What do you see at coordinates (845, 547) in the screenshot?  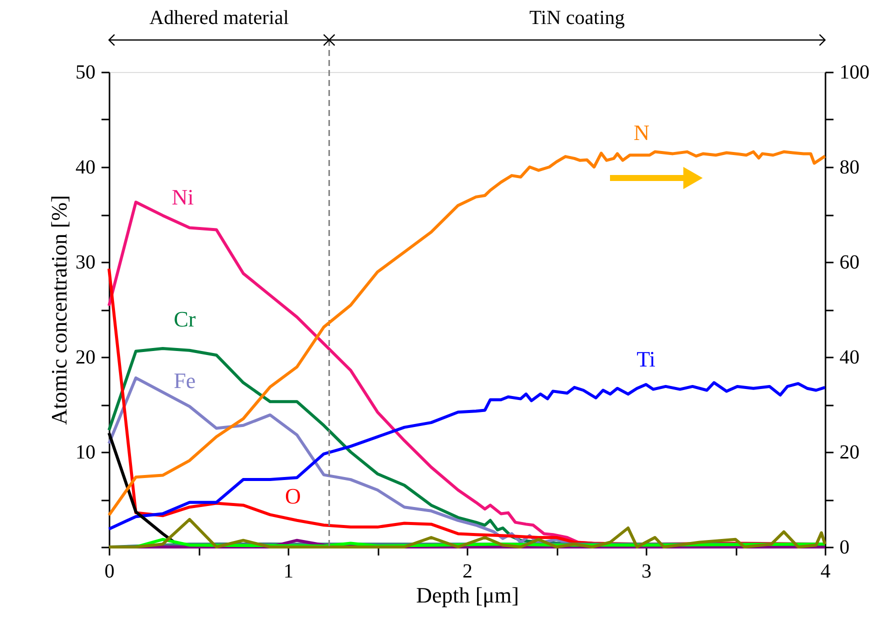 I see `y2-tick-label: 0` at bounding box center [845, 547].